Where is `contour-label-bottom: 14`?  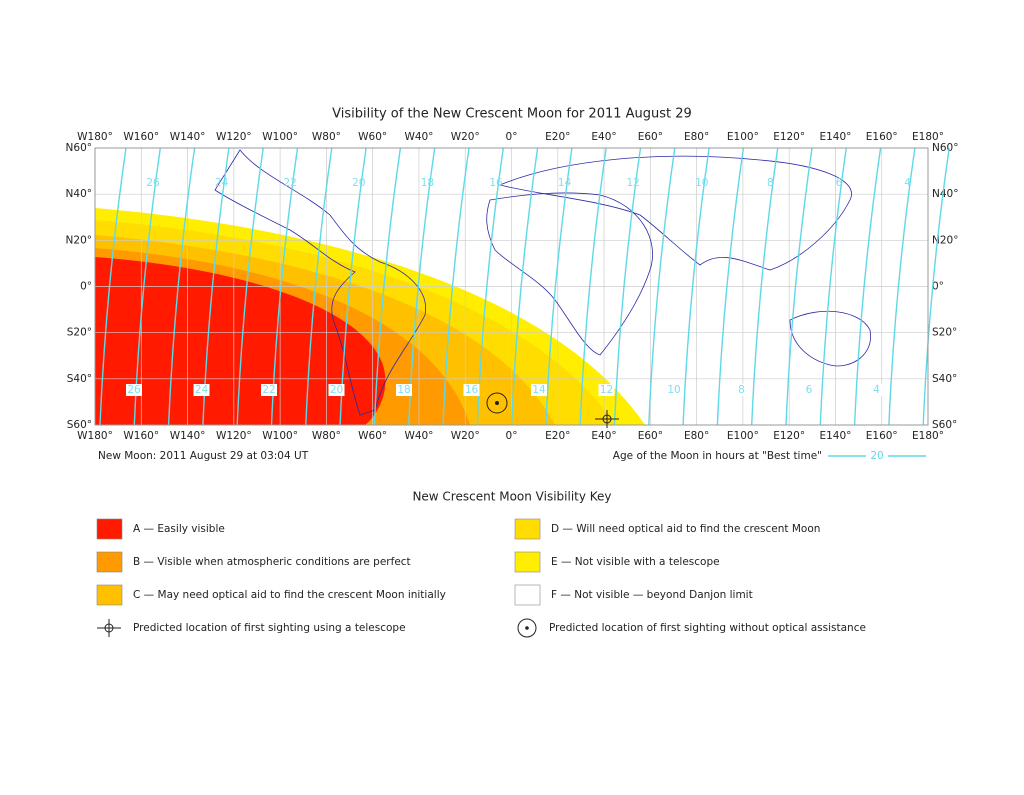
contour-label-bottom: 14 is located at coordinates (539, 390).